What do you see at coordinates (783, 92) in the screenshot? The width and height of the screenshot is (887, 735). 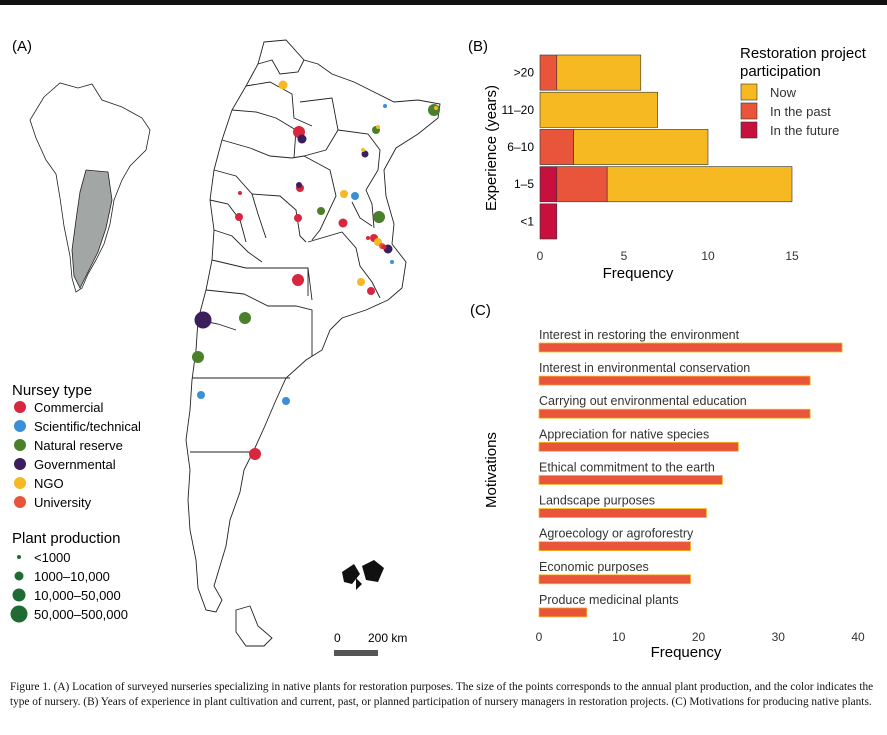 I see `legend-b-label: Now` at bounding box center [783, 92].